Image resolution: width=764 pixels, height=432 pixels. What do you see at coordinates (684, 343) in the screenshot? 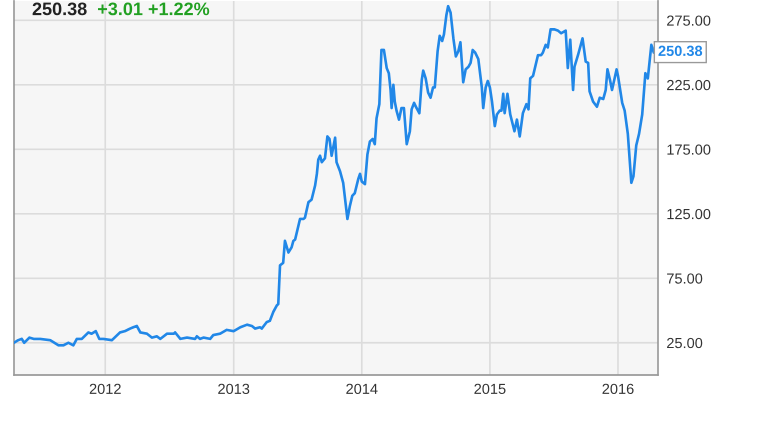
I see `y-tick-label: 25.00` at bounding box center [684, 343].